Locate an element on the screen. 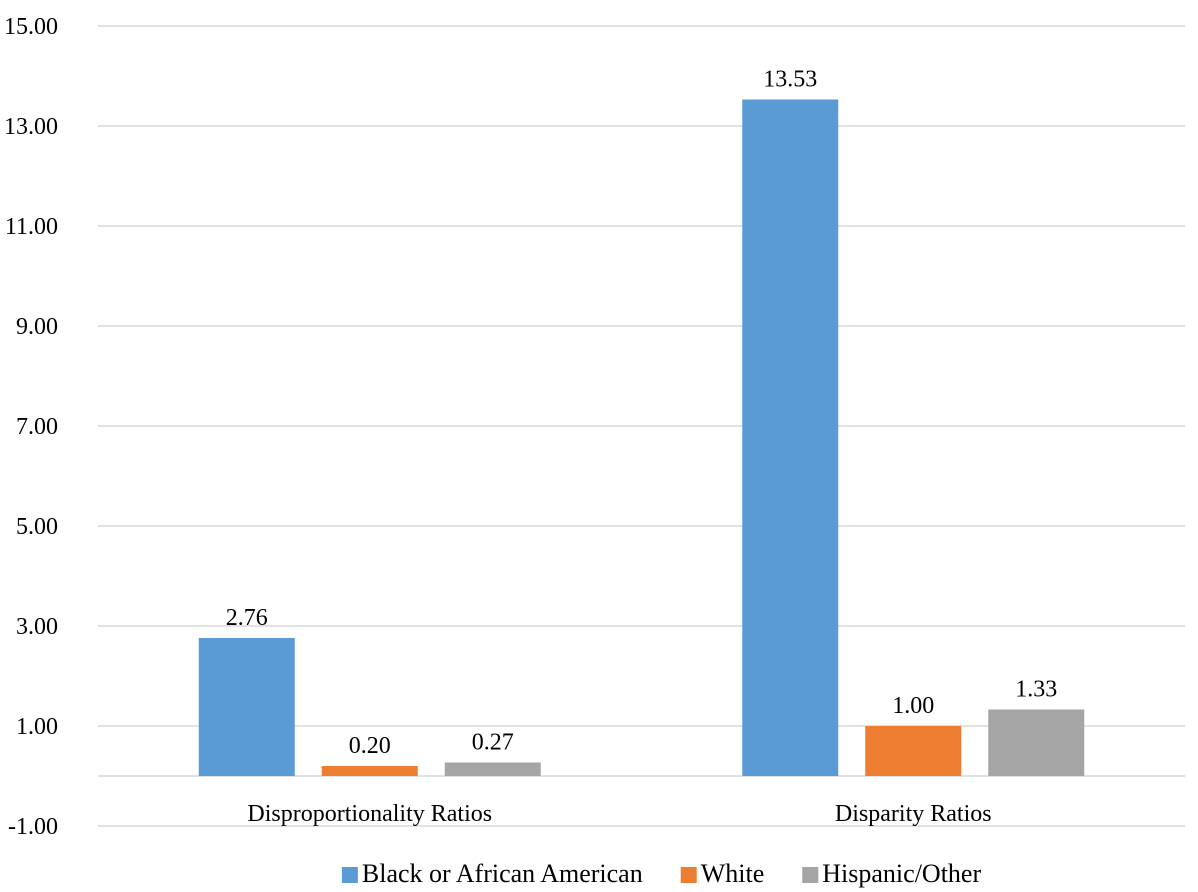 This screenshot has width=1198, height=892. y-tick-label: 3.00 is located at coordinates (37, 627).